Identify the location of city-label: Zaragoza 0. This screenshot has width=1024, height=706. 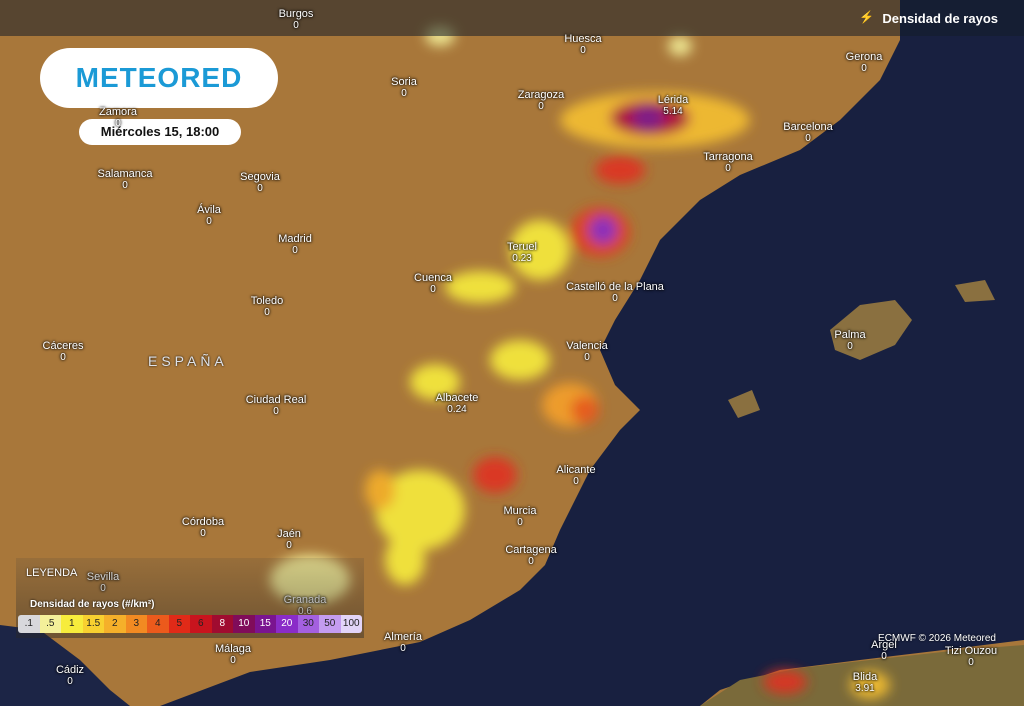
(541, 101).